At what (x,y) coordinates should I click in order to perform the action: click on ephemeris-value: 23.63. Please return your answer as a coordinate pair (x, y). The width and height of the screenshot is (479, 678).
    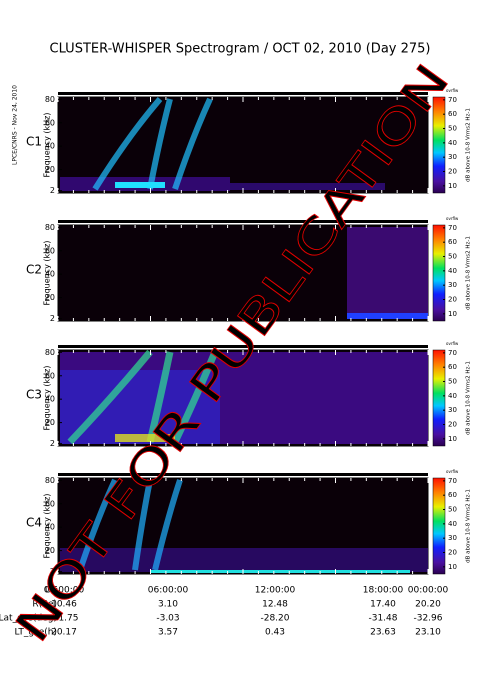
    Looking at the image, I should click on (383, 633).